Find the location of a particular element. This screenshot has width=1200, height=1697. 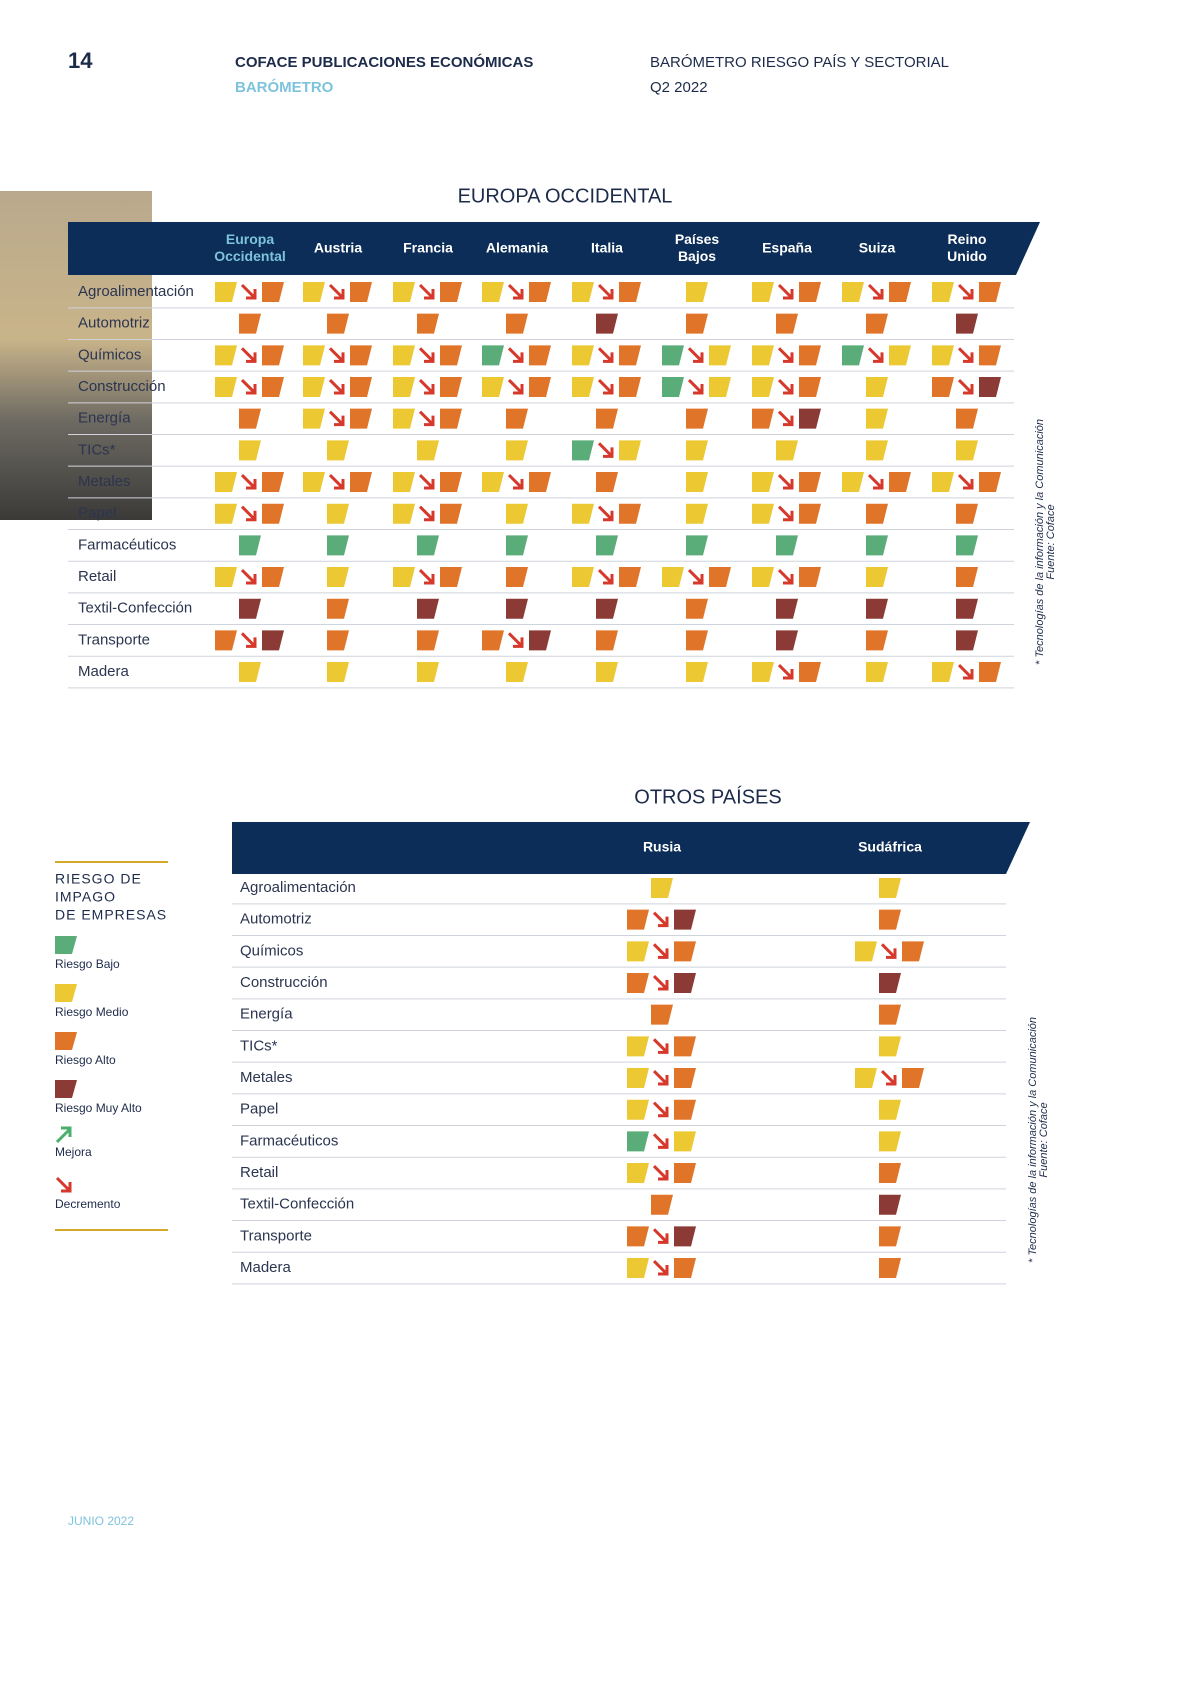

legend-label: Riesgo Medio is located at coordinates (92, 1012).